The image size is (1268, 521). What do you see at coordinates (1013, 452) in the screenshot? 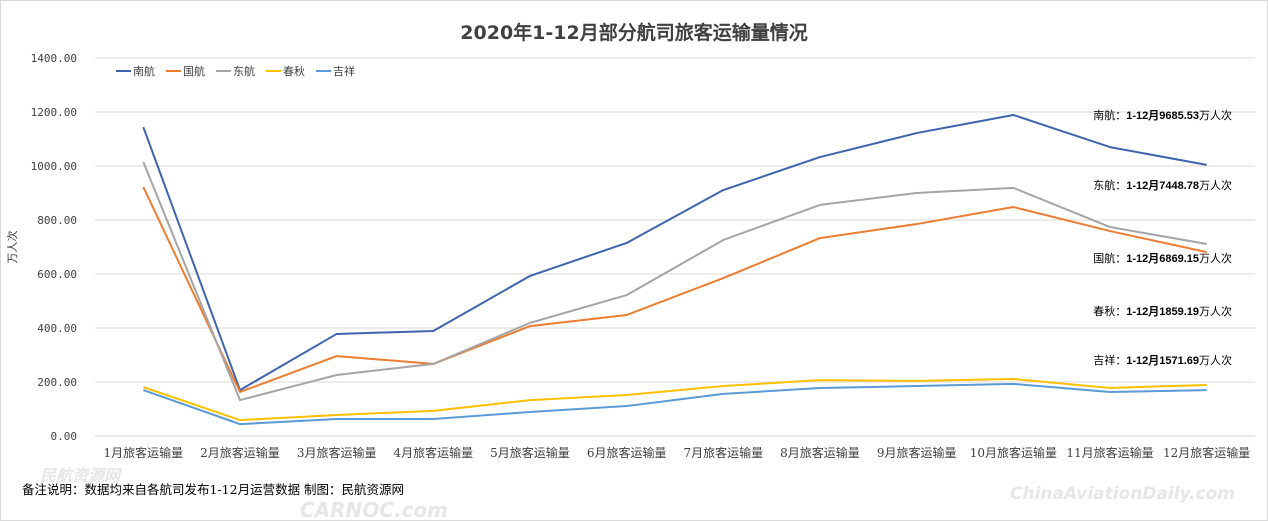
I see `x-tick-label: 10月旅客运输量` at bounding box center [1013, 452].